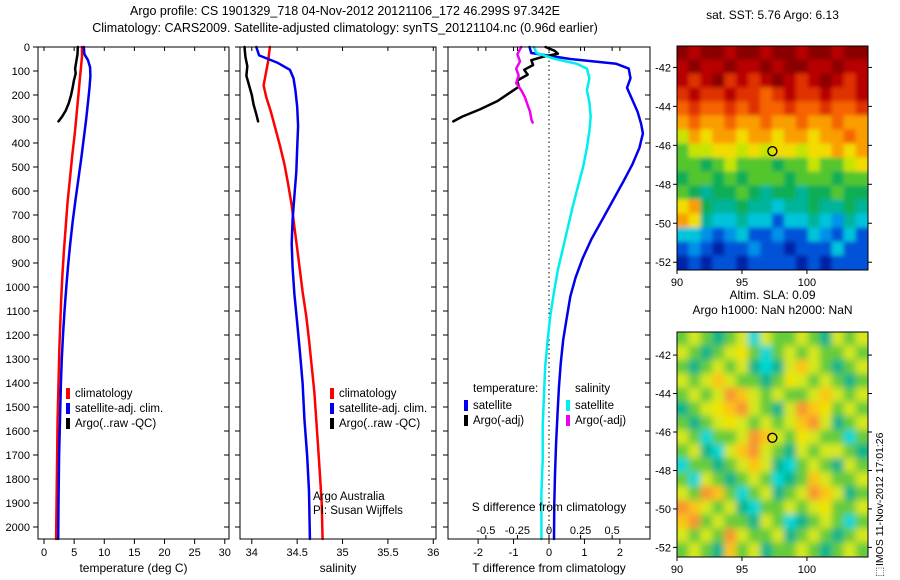  Describe the element at coordinates (663, 146) in the screenshot. I see `lat-tick-label: -46` at that location.